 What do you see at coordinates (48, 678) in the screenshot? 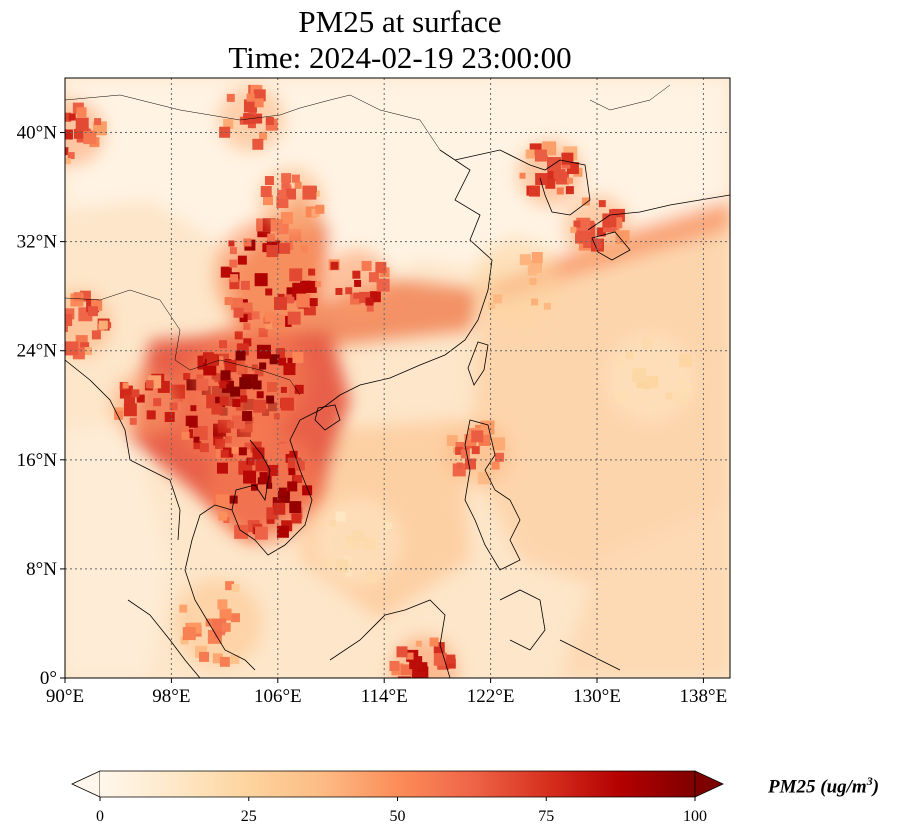
I see `lat-tick-label: 0°` at bounding box center [48, 678].